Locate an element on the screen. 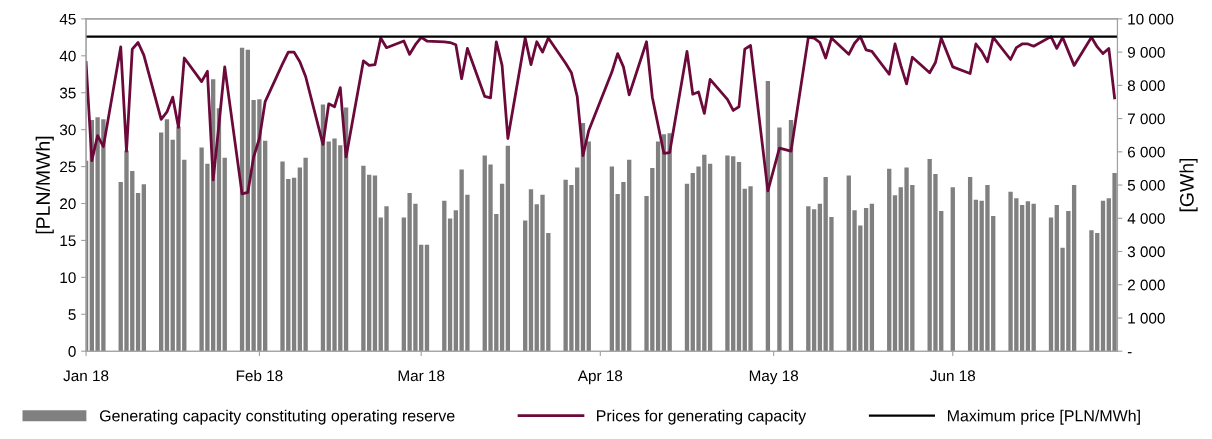 This screenshot has width=1212, height=439. legend-label: Maximum price [PLN/MWh] is located at coordinates (1043, 417).